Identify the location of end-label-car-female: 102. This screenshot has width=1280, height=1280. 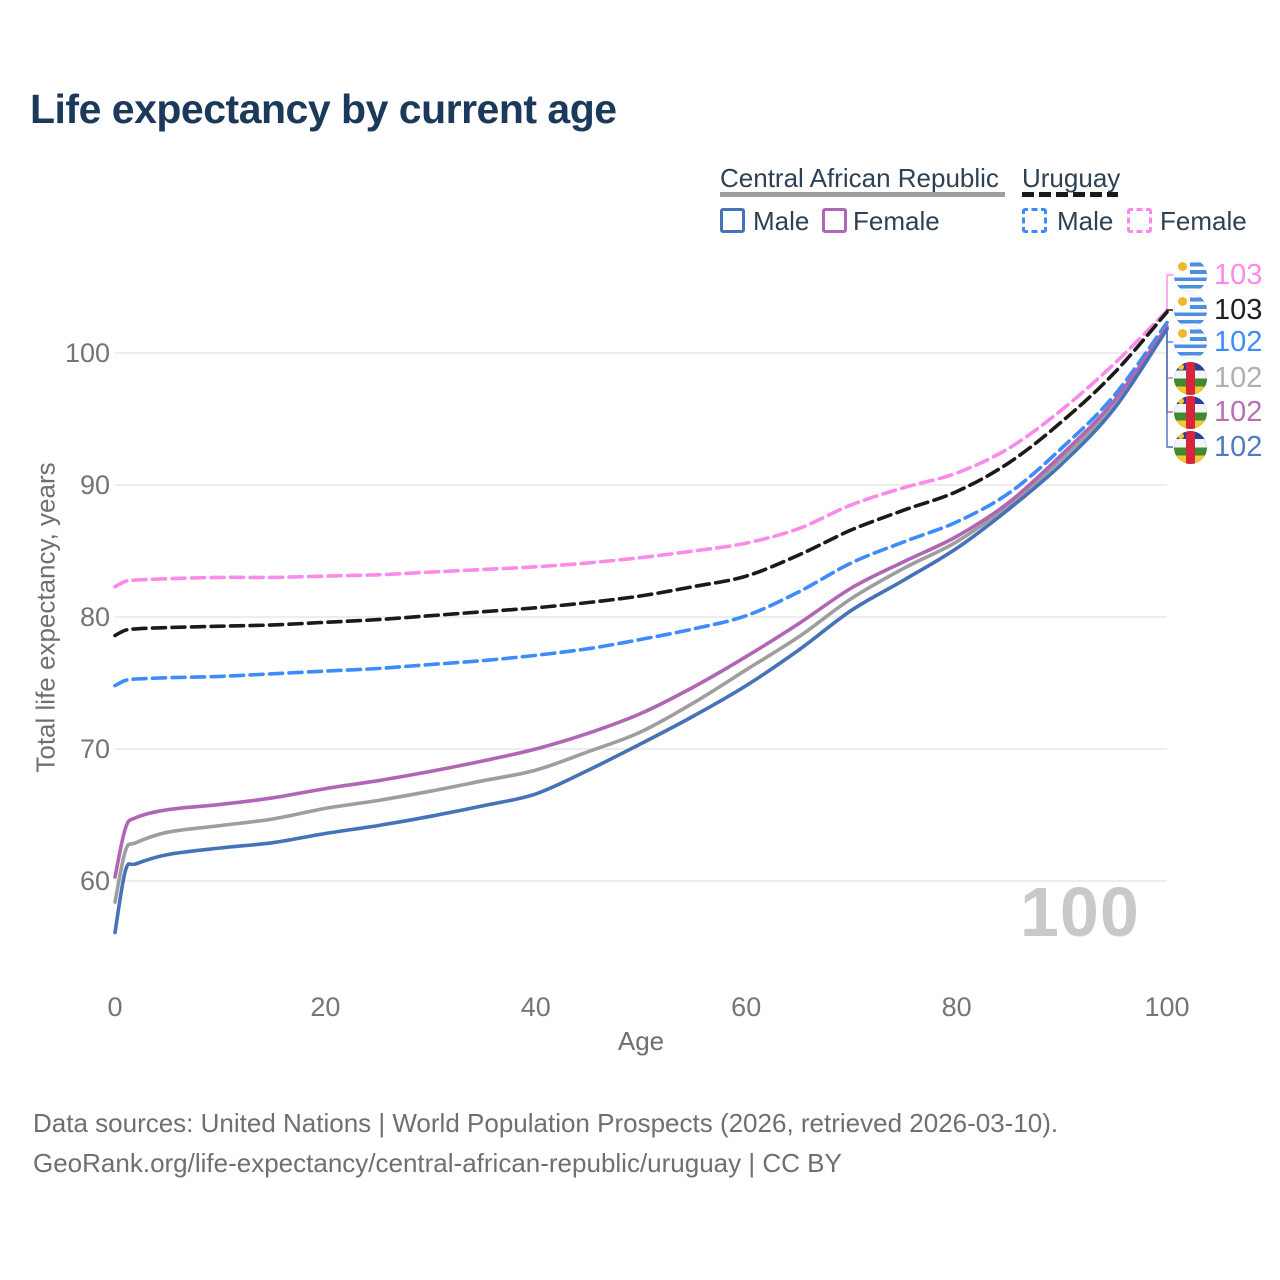
(1218, 412).